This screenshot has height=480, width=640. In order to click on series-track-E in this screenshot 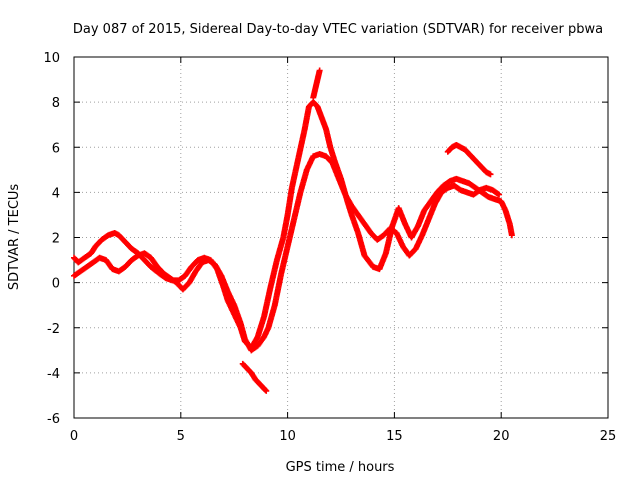, I will do `click(469, 159)`.